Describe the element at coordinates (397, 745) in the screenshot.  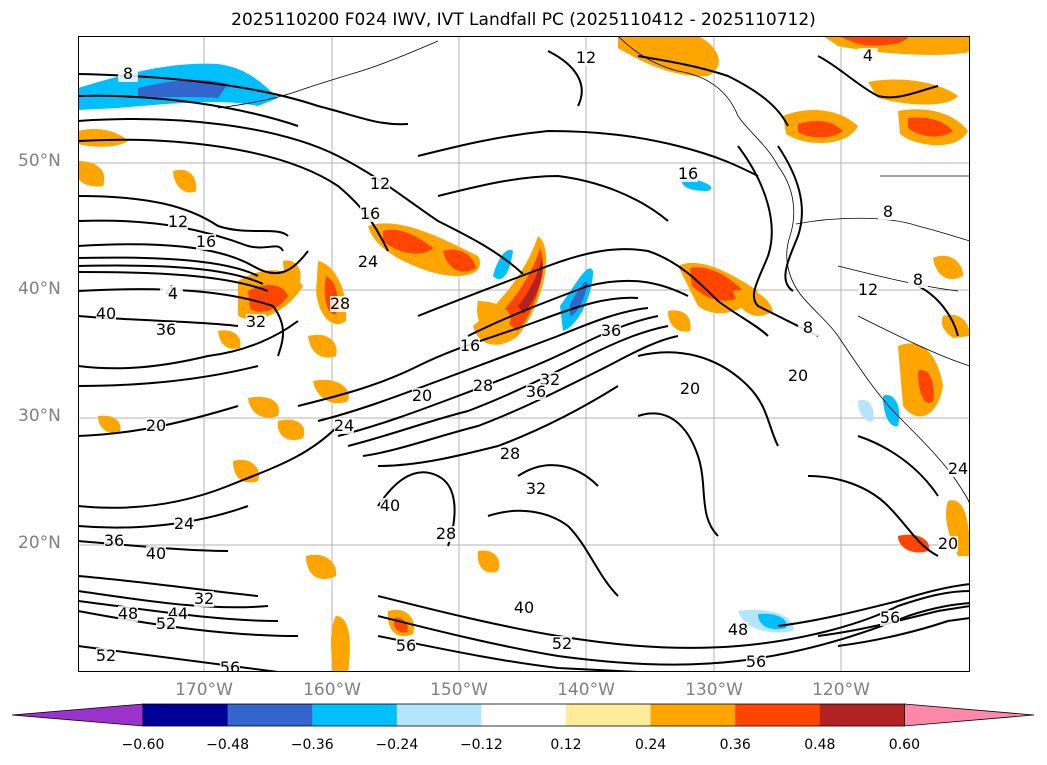
I see `colorbar-tick-label: −0.24` at that location.